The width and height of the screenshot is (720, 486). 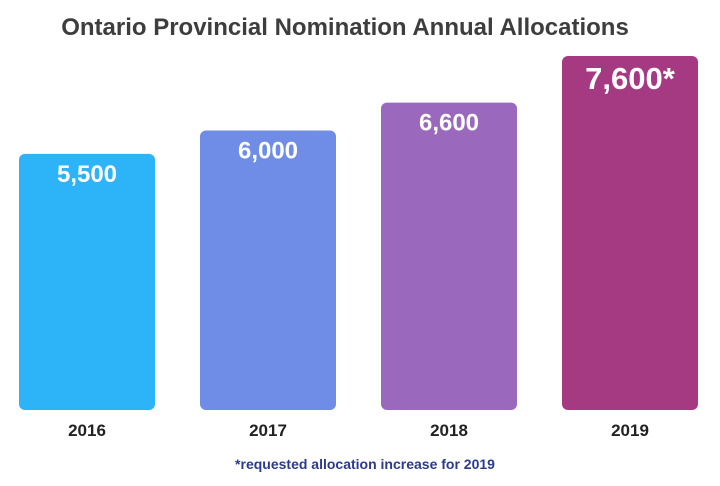 What do you see at coordinates (87, 174) in the screenshot?
I see `value-label-2016: 5,500` at bounding box center [87, 174].